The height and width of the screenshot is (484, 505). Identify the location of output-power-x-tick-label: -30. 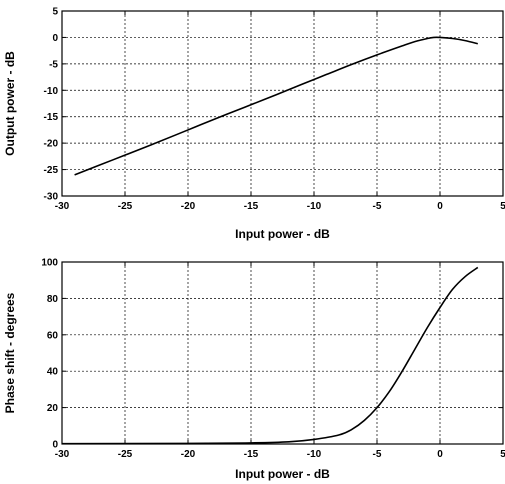
(62, 206).